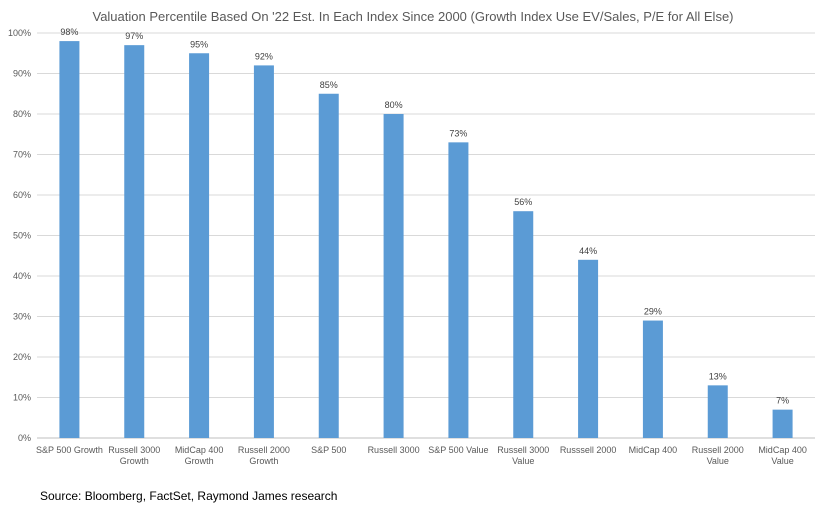 The width and height of the screenshot is (826, 509). Describe the element at coordinates (19, 33) in the screenshot. I see `y-tick-label: 100%` at that location.